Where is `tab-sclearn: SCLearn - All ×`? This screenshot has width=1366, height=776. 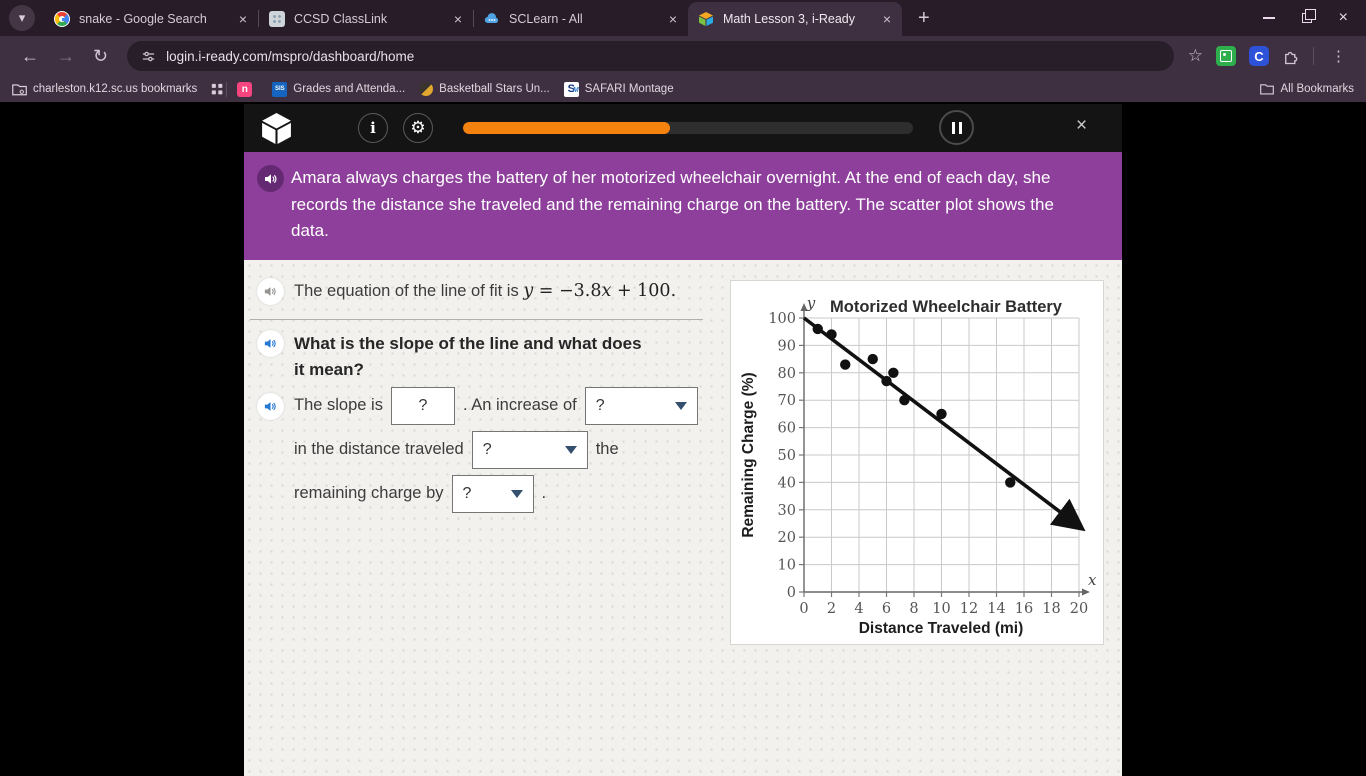 tab-sclearn: SCLearn - All × is located at coordinates (581, 19).